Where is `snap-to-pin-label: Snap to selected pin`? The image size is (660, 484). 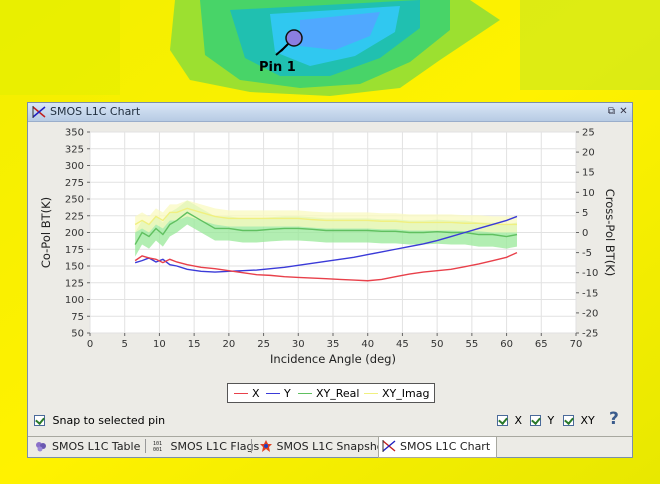
snap-to-pin-label: Snap to selected pin is located at coordinates (109, 420).